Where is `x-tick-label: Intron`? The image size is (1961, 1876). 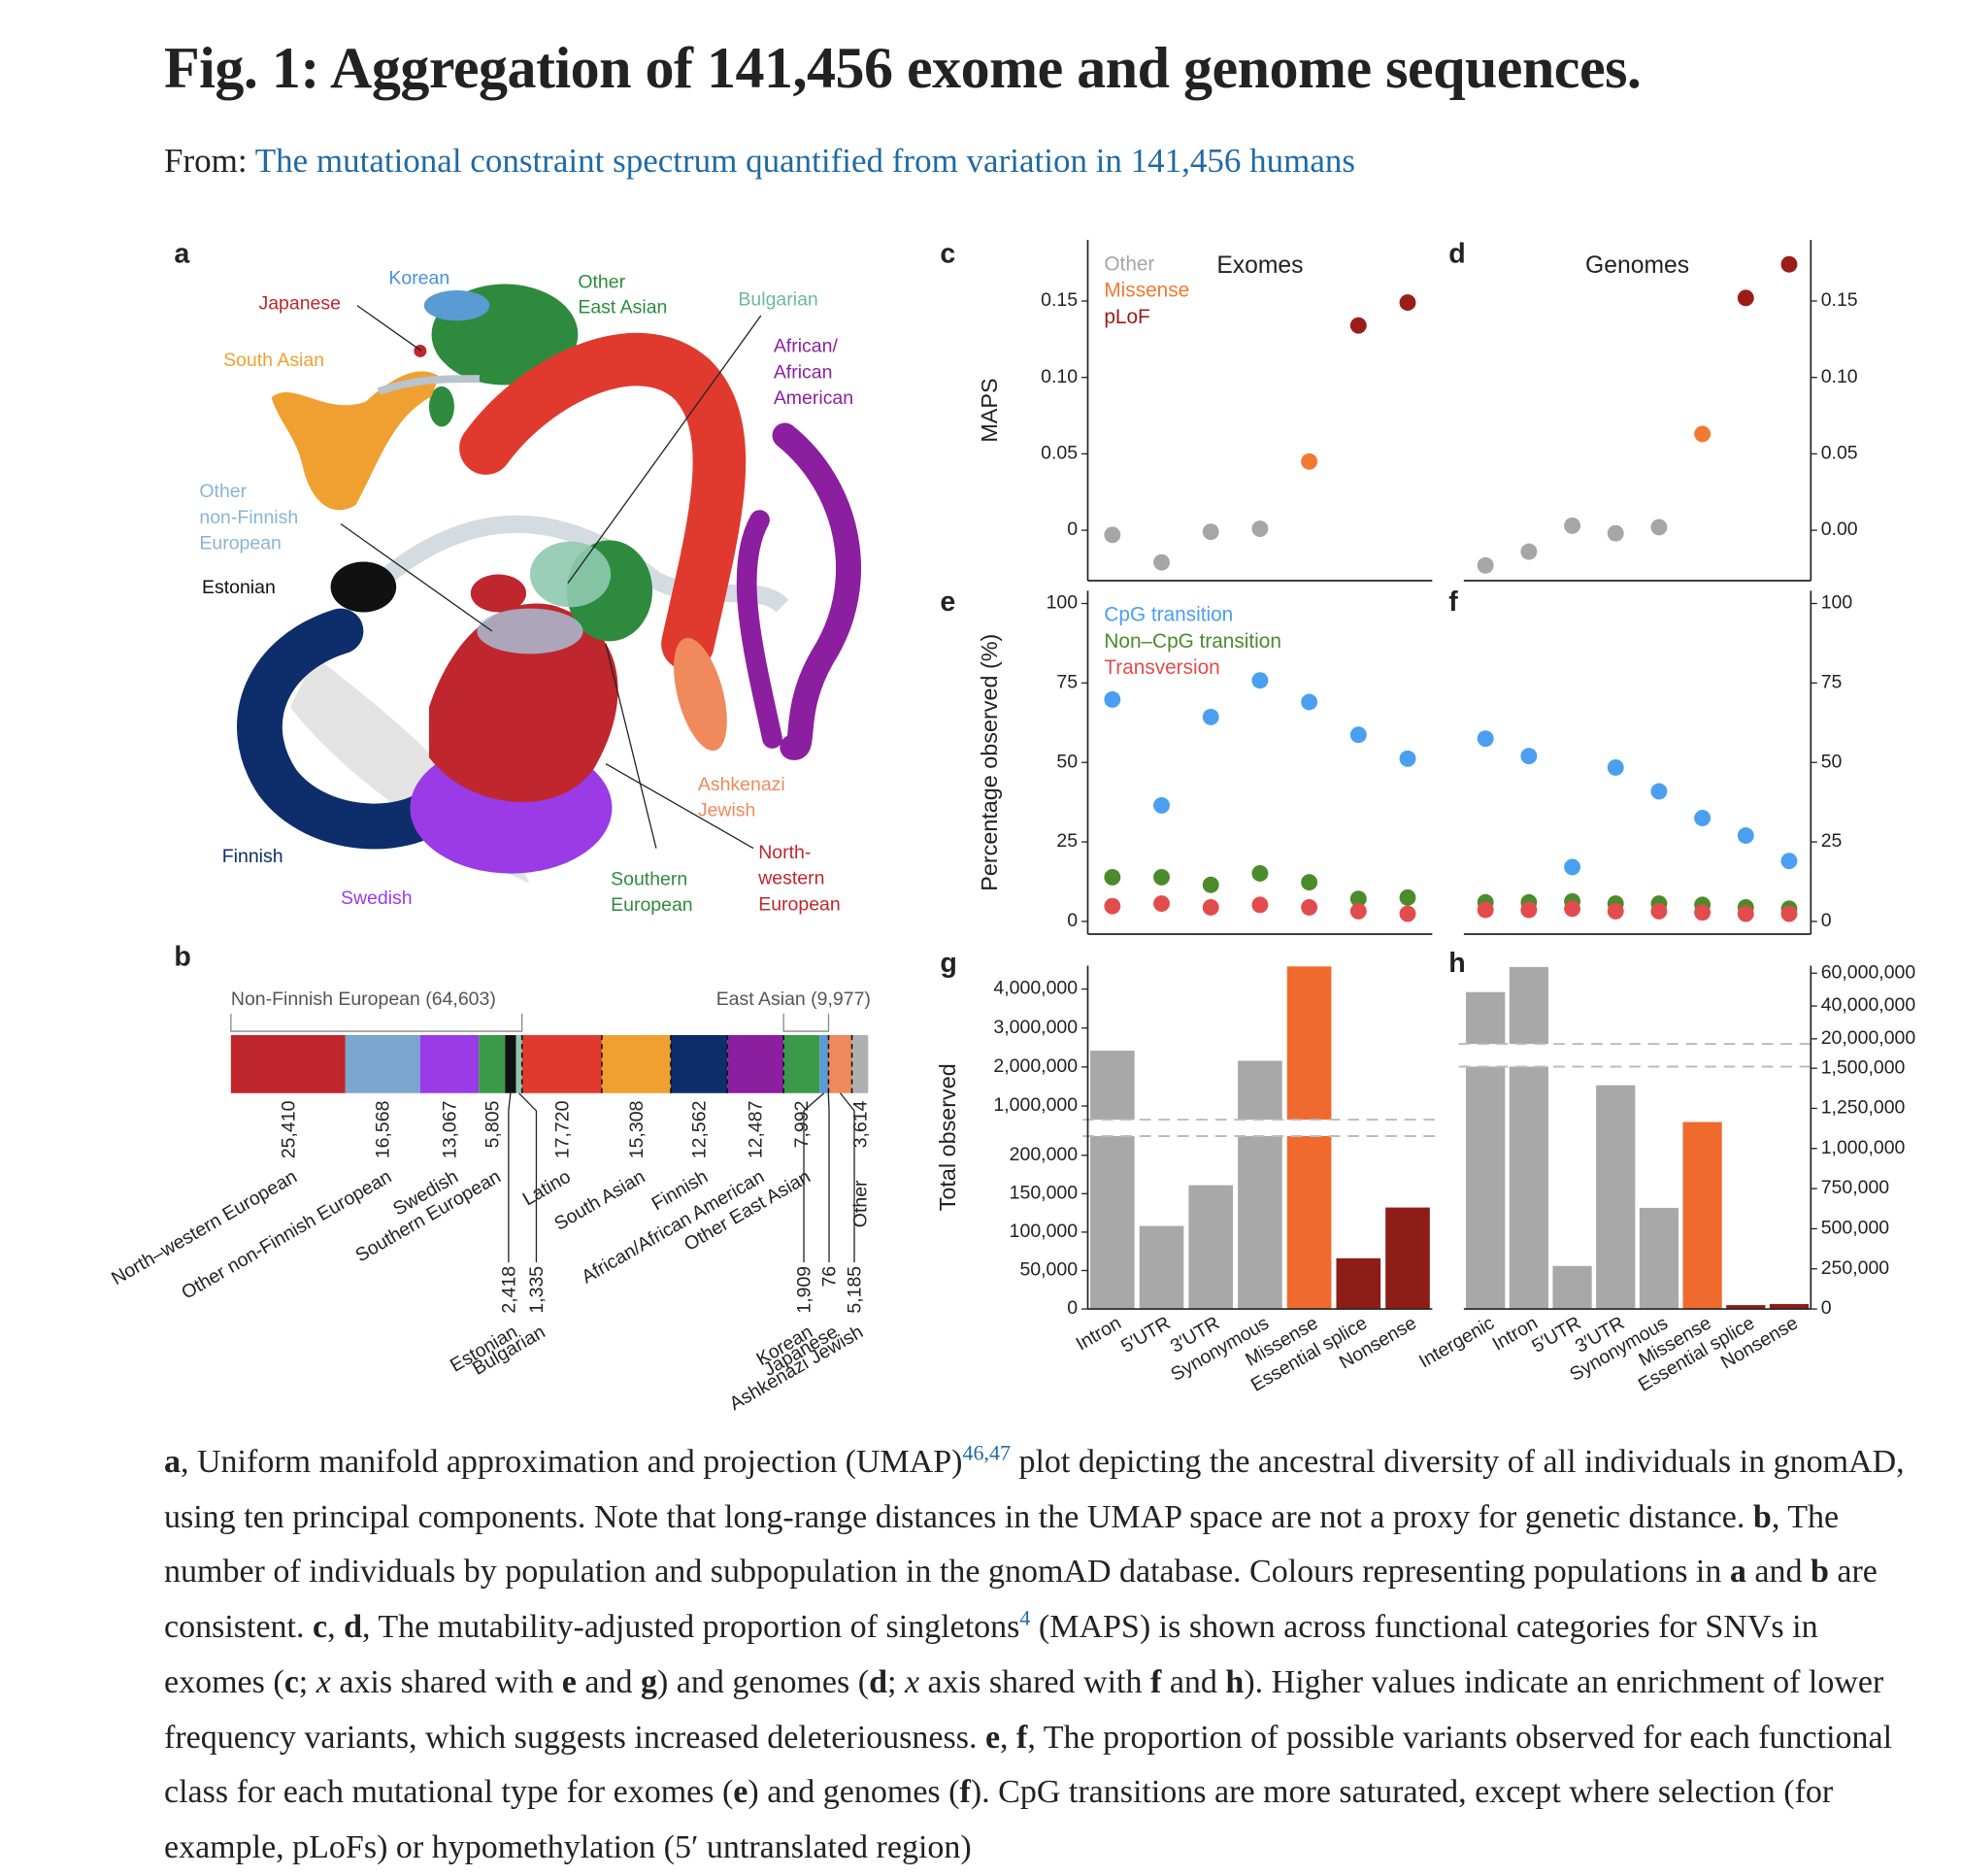
x-tick-label: Intron is located at coordinates (1099, 1335).